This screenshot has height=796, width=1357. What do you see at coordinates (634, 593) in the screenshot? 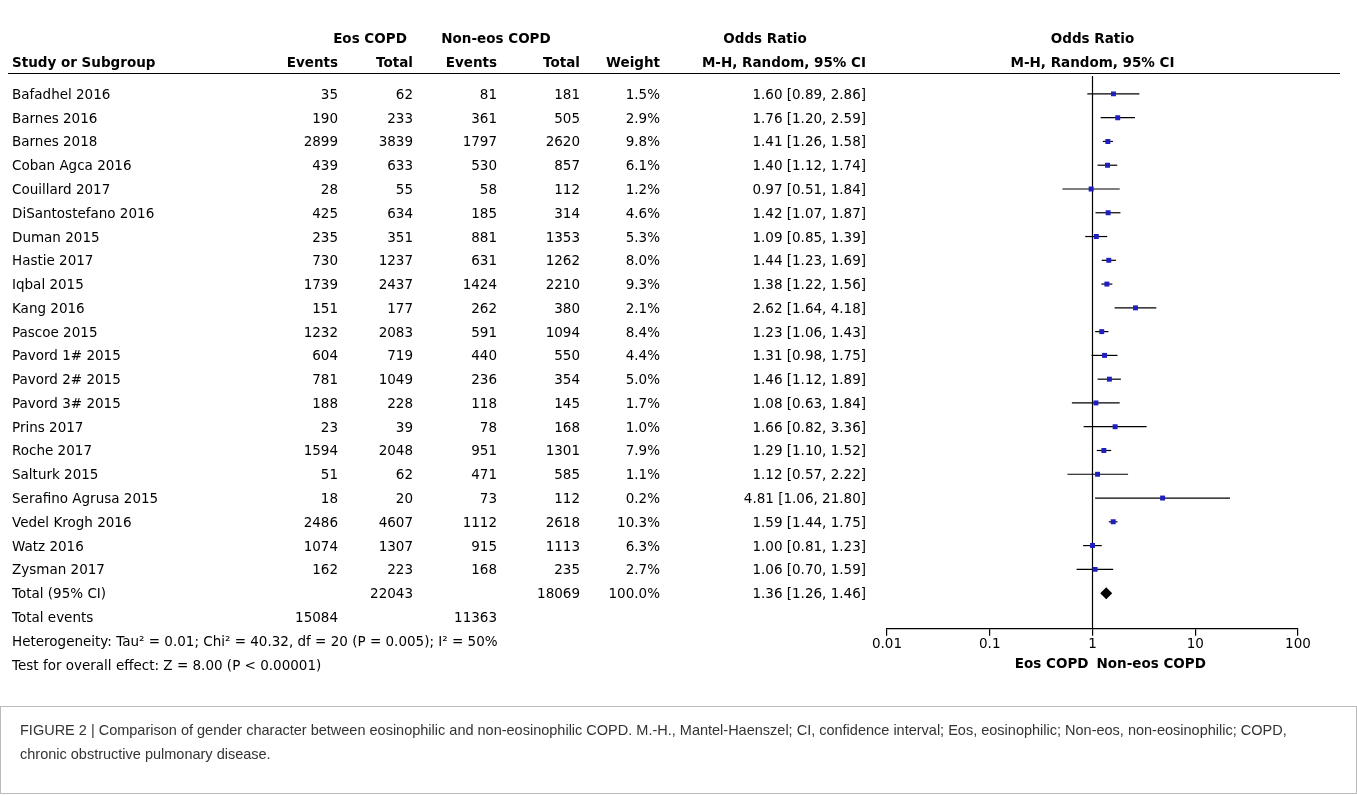
I see `data-label: 100.0%` at bounding box center [634, 593].